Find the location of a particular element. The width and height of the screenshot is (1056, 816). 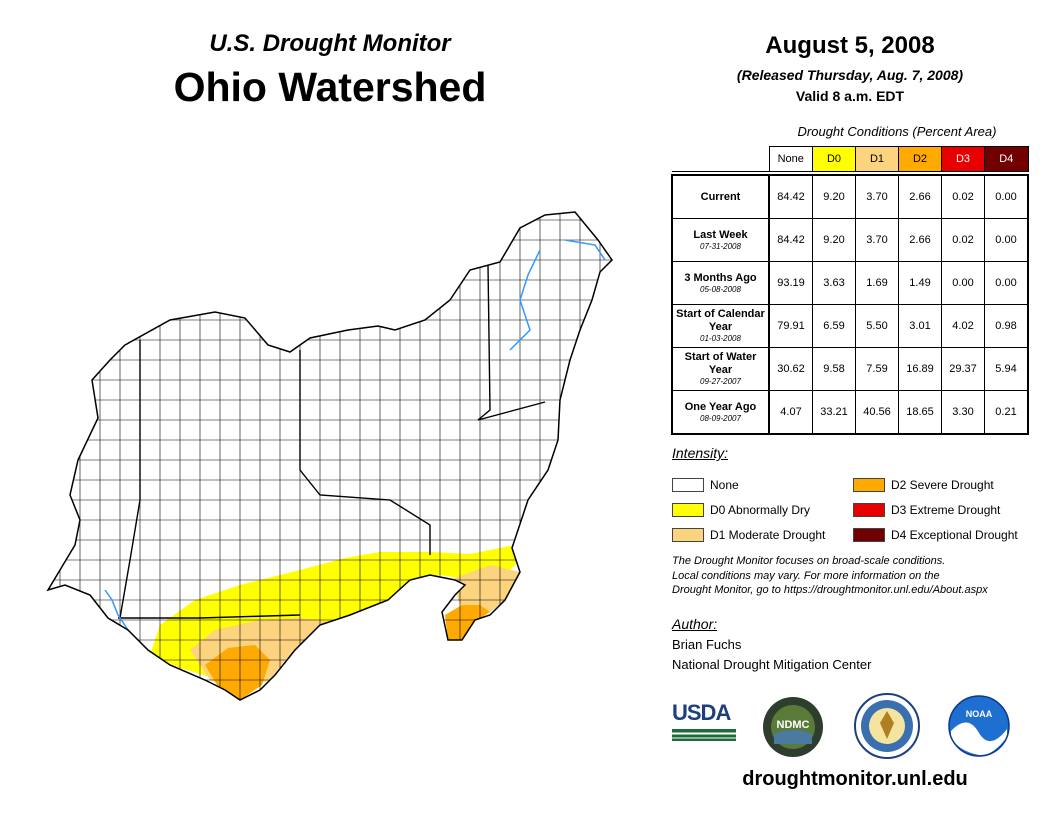

legend-item-d3: D3 Extreme Drought is located at coordinates (935, 509).